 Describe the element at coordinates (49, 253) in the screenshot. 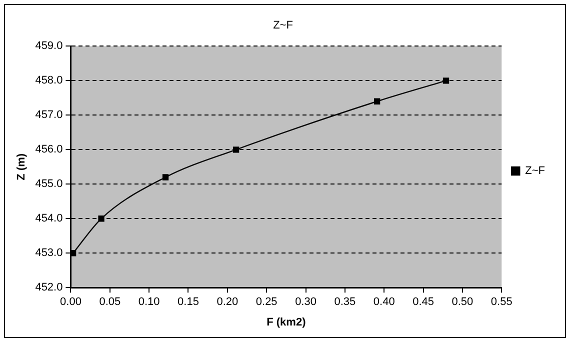

I see `y-tick-label: 453.0` at that location.